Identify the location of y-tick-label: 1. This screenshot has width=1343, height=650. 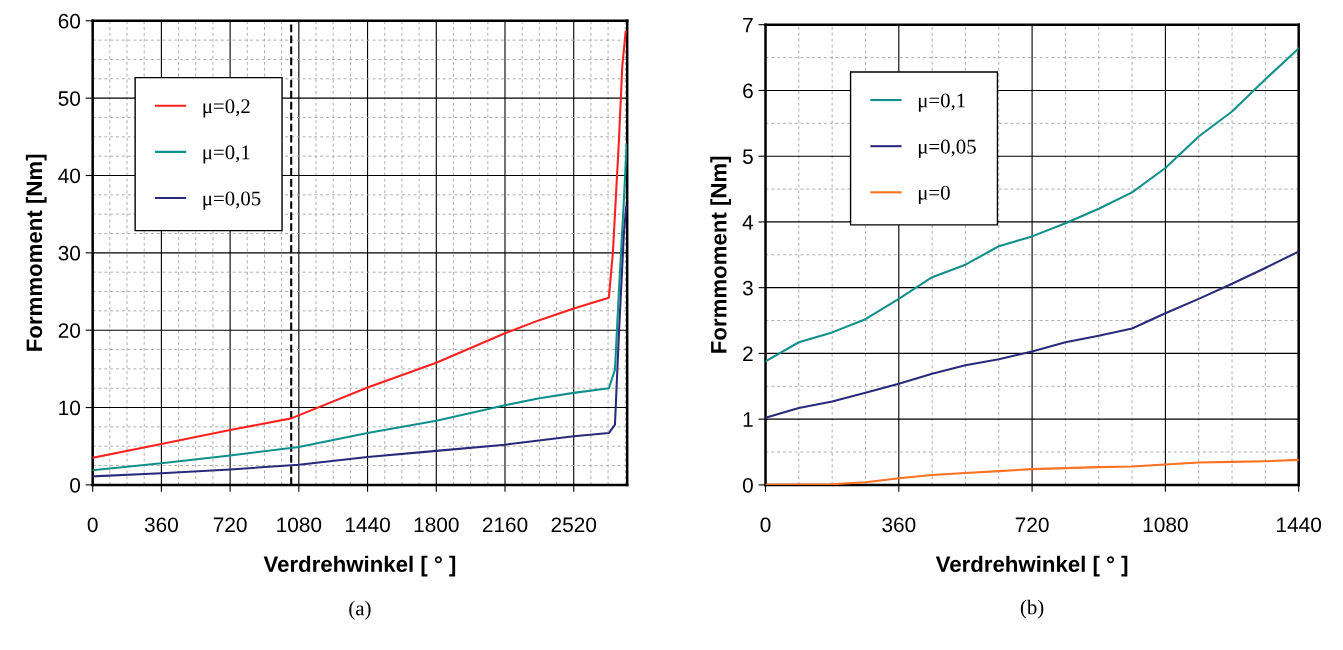
(748, 419).